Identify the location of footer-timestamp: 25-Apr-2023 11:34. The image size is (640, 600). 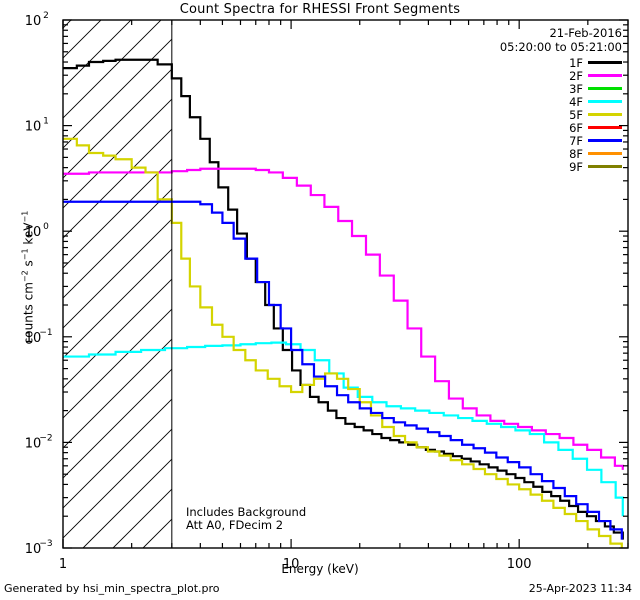
(580, 588).